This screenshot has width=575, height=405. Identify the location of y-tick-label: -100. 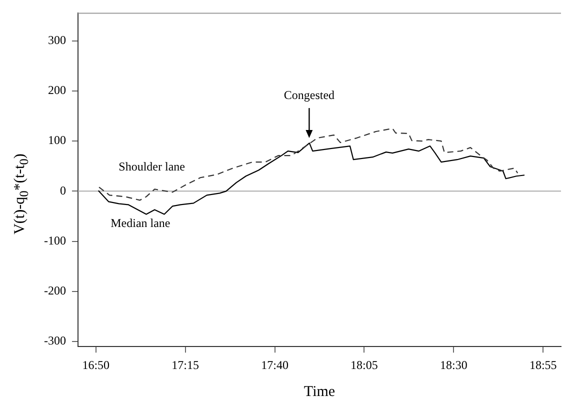
(55, 240).